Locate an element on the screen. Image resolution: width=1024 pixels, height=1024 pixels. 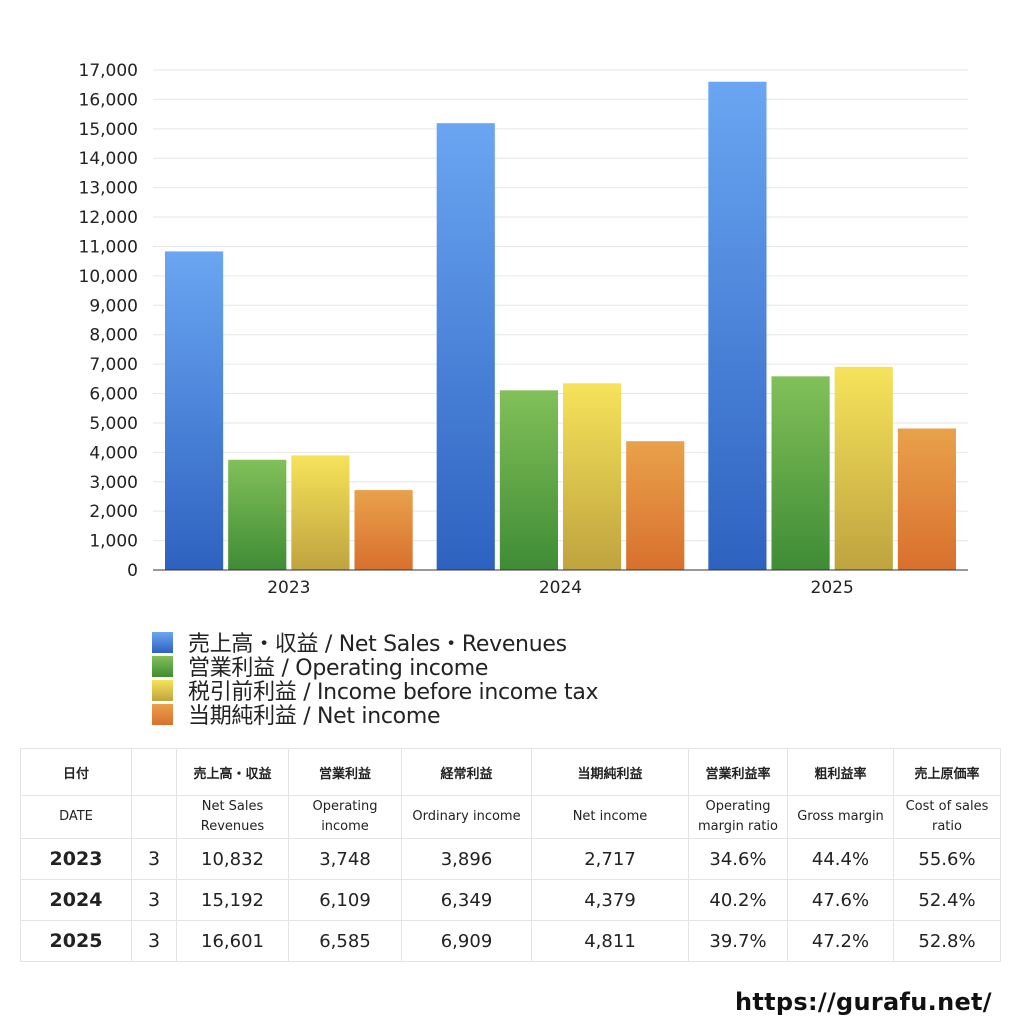
y-tick-label: 14,000 is located at coordinates (108, 159).